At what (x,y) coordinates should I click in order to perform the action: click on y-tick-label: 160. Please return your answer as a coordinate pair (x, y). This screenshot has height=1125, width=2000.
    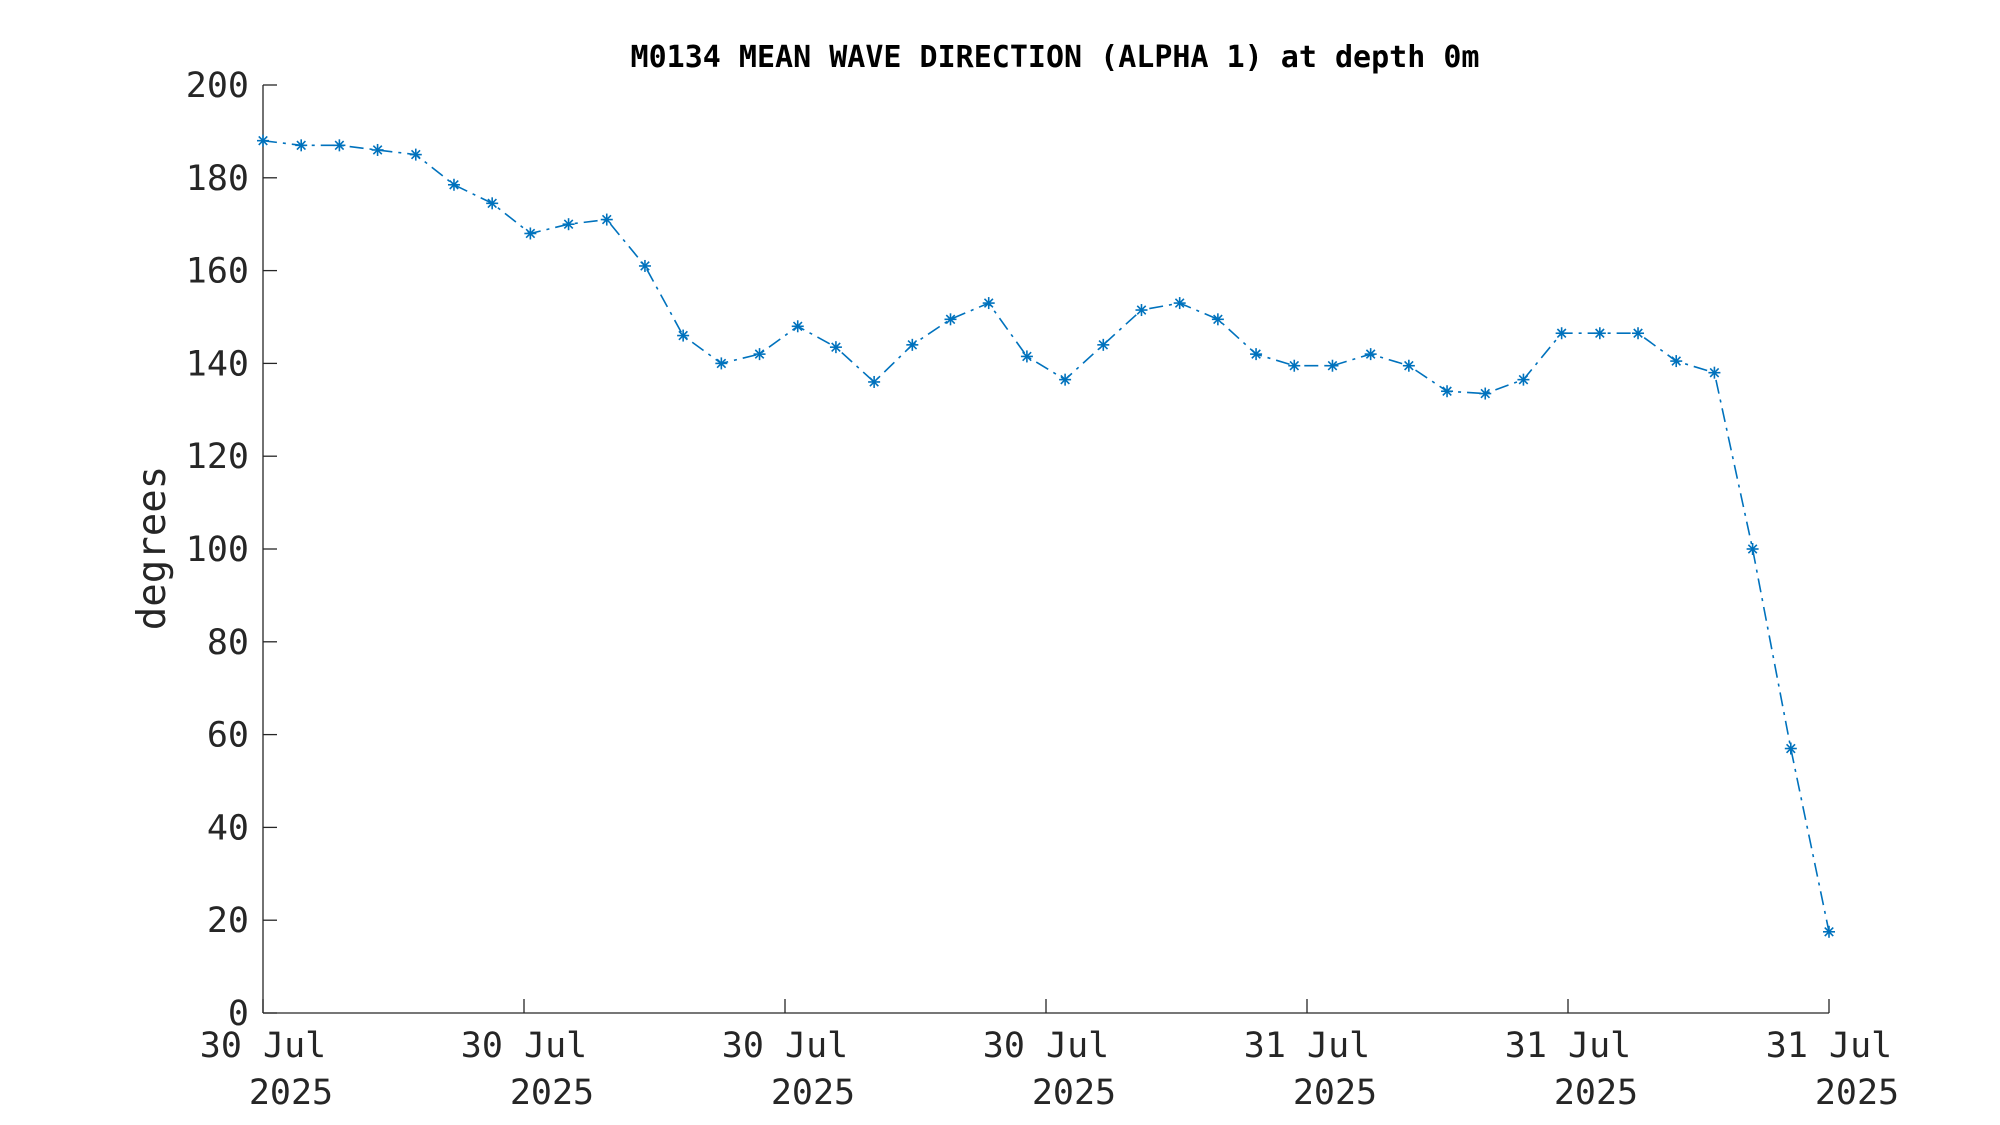
    Looking at the image, I should click on (217, 272).